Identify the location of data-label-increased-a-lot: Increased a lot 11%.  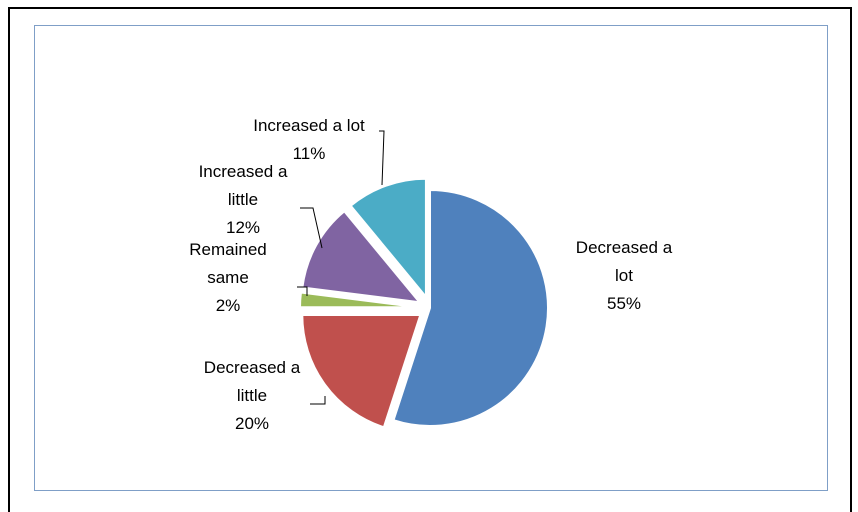
(309, 139).